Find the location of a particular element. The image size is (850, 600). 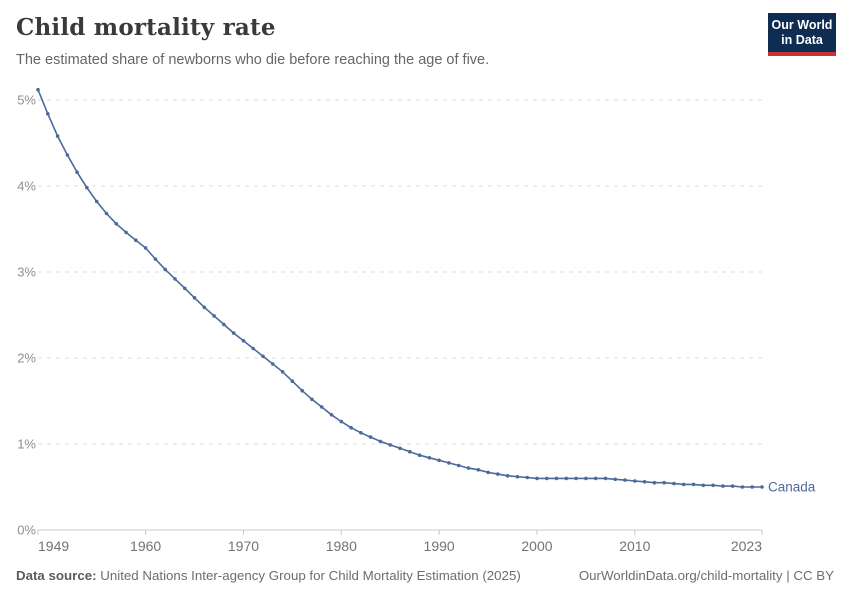

x-tick-label: 1949 is located at coordinates (53, 546).